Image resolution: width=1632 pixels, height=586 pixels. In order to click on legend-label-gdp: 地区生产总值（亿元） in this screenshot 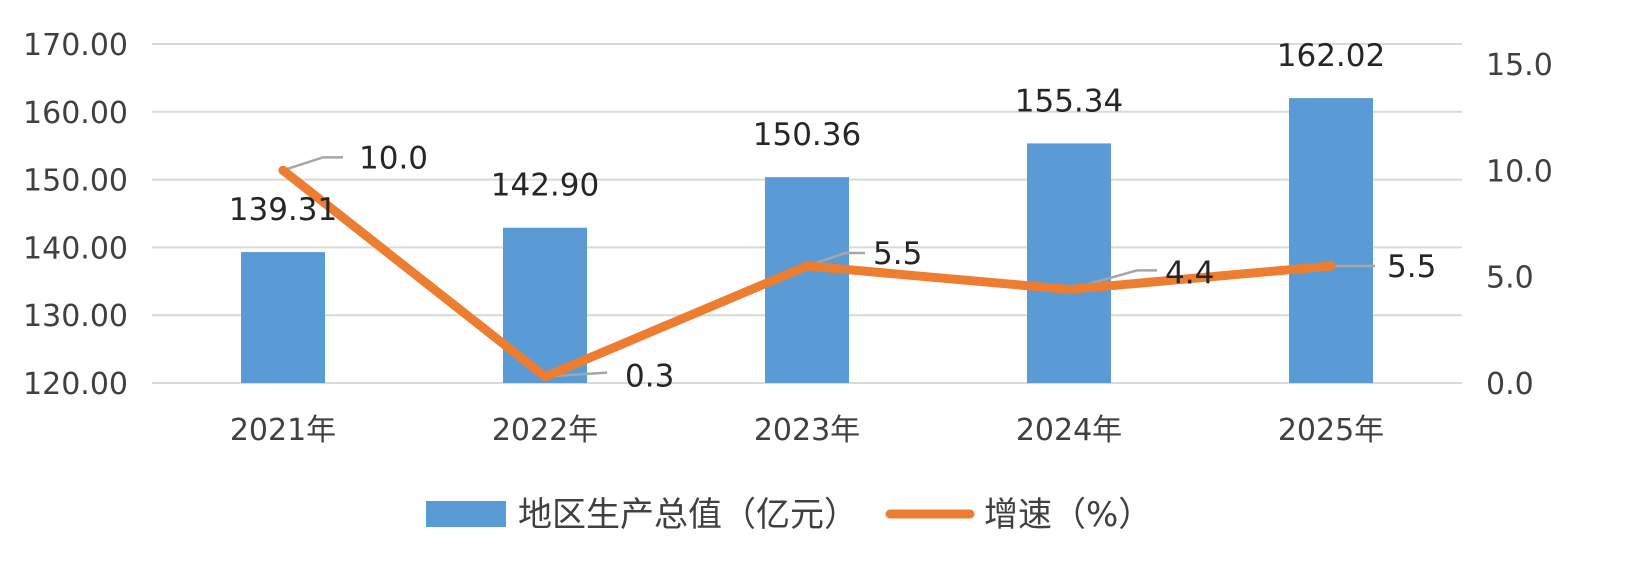, I will do `click(688, 515)`.